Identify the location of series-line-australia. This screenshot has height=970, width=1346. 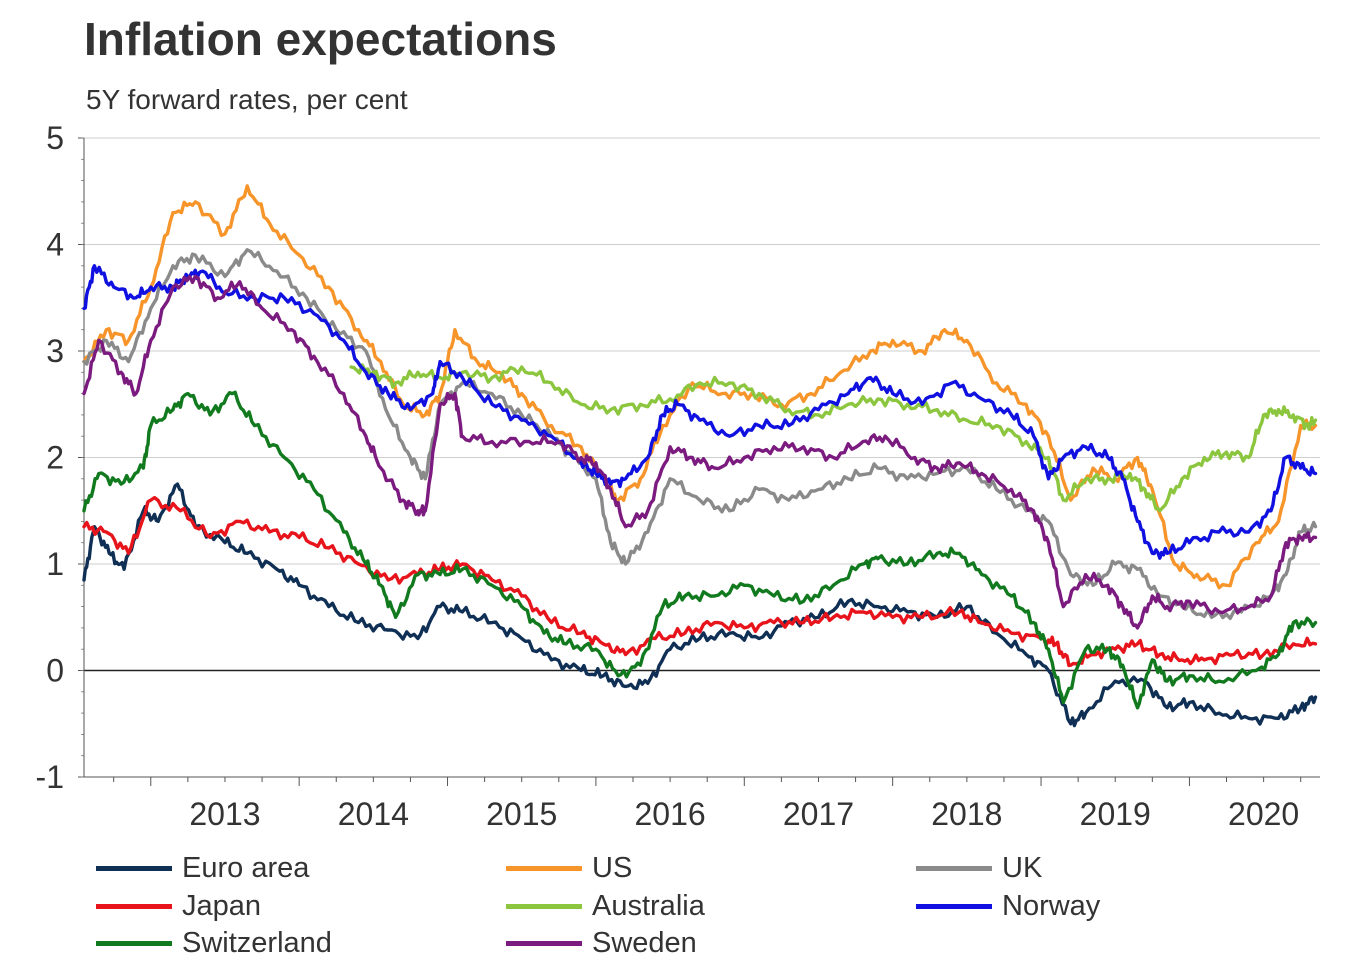
(833, 438).